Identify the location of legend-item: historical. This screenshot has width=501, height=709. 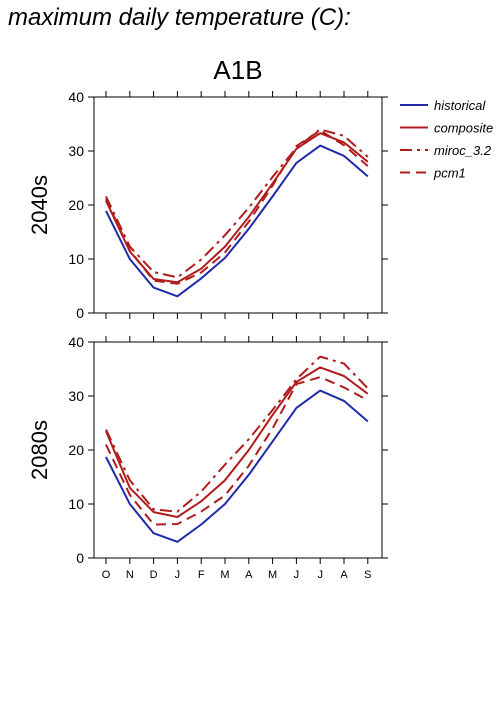
(443, 105).